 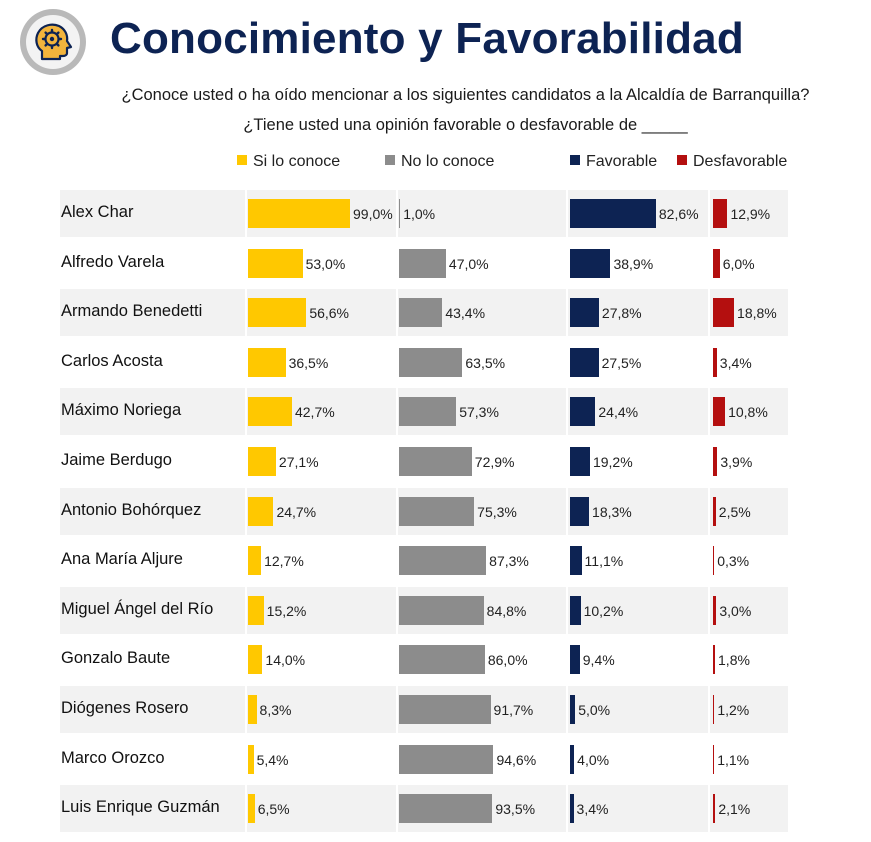 I want to click on value-label-si: 56,6%, so click(x=329, y=313).